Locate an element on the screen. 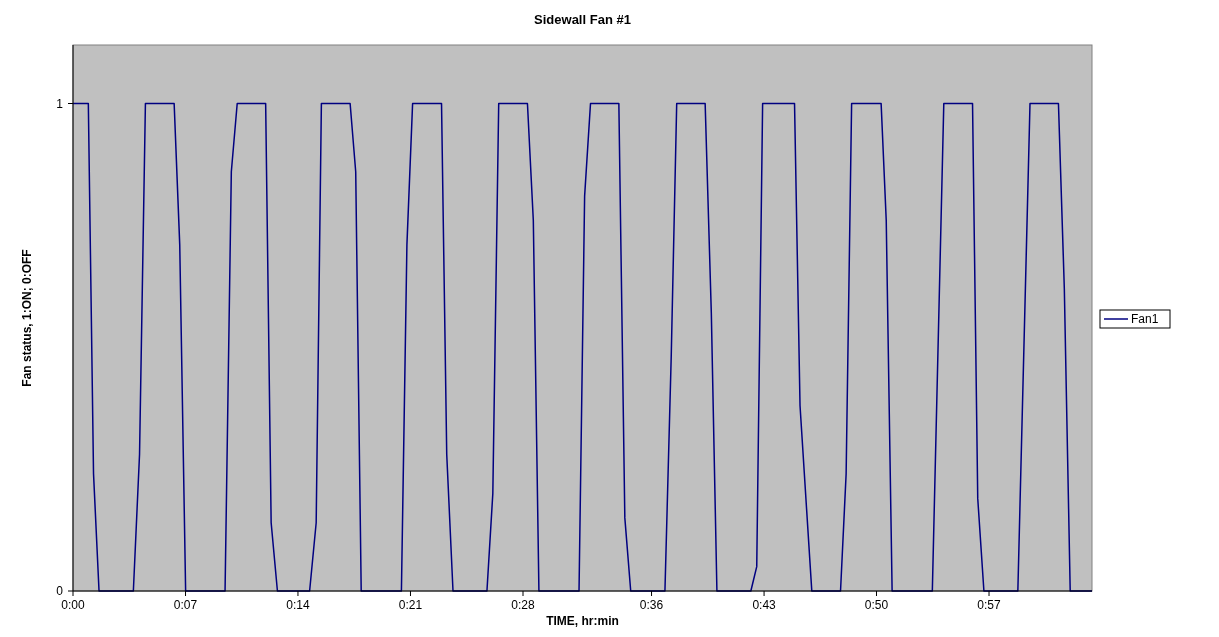  y-tick-label: 1 is located at coordinates (60, 103).